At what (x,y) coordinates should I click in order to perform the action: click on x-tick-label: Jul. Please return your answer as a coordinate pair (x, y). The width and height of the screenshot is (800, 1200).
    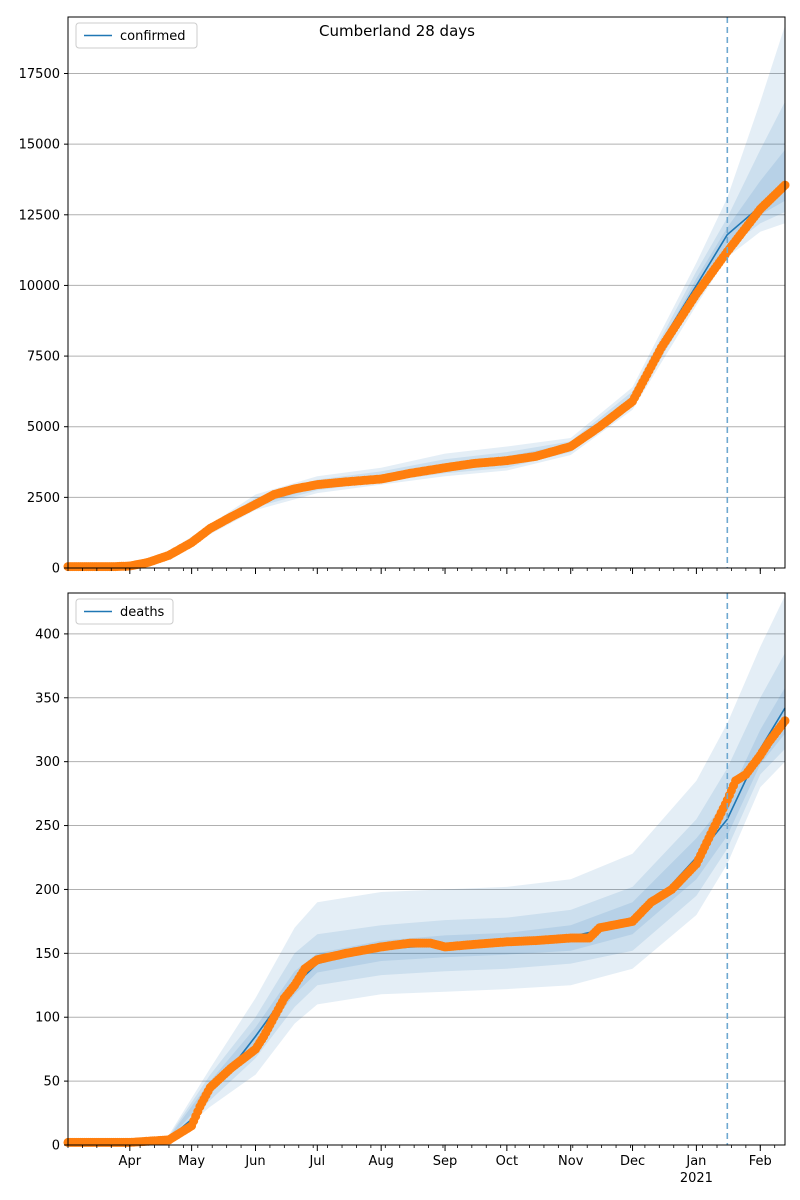
    Looking at the image, I should click on (316, 1161).